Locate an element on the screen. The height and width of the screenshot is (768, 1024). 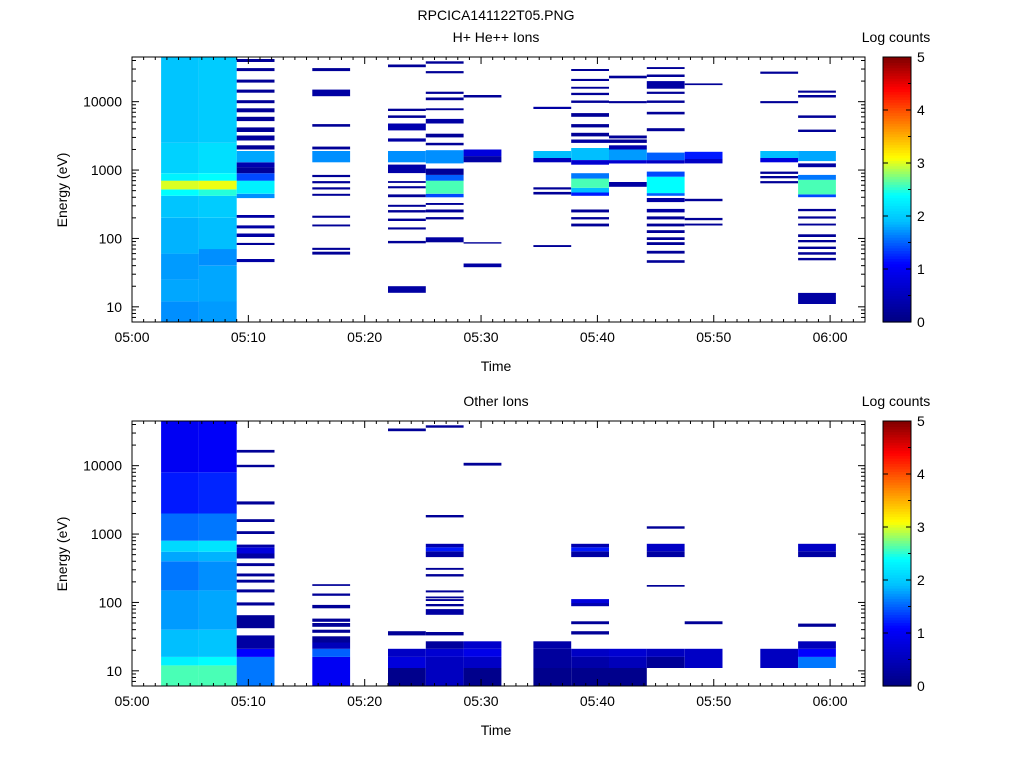
y-axis-label: Energy (eV) is located at coordinates (62, 190).